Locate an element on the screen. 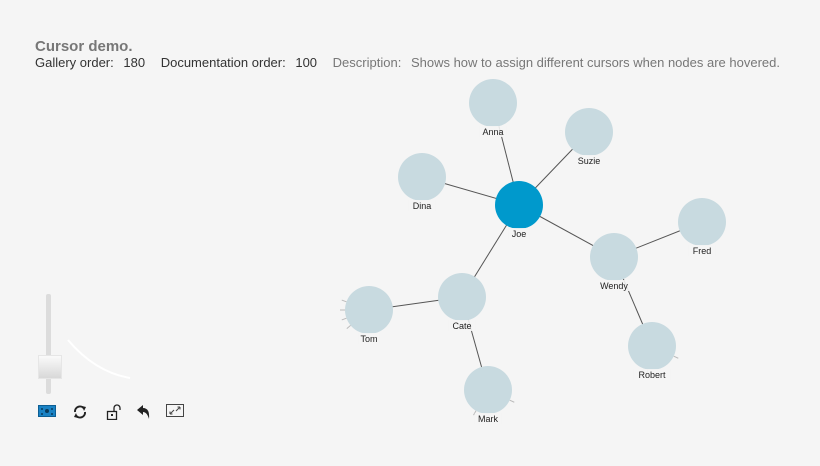 Image resolution: width=820 pixels, height=466 pixels. navigator-icon is located at coordinates (47, 411).